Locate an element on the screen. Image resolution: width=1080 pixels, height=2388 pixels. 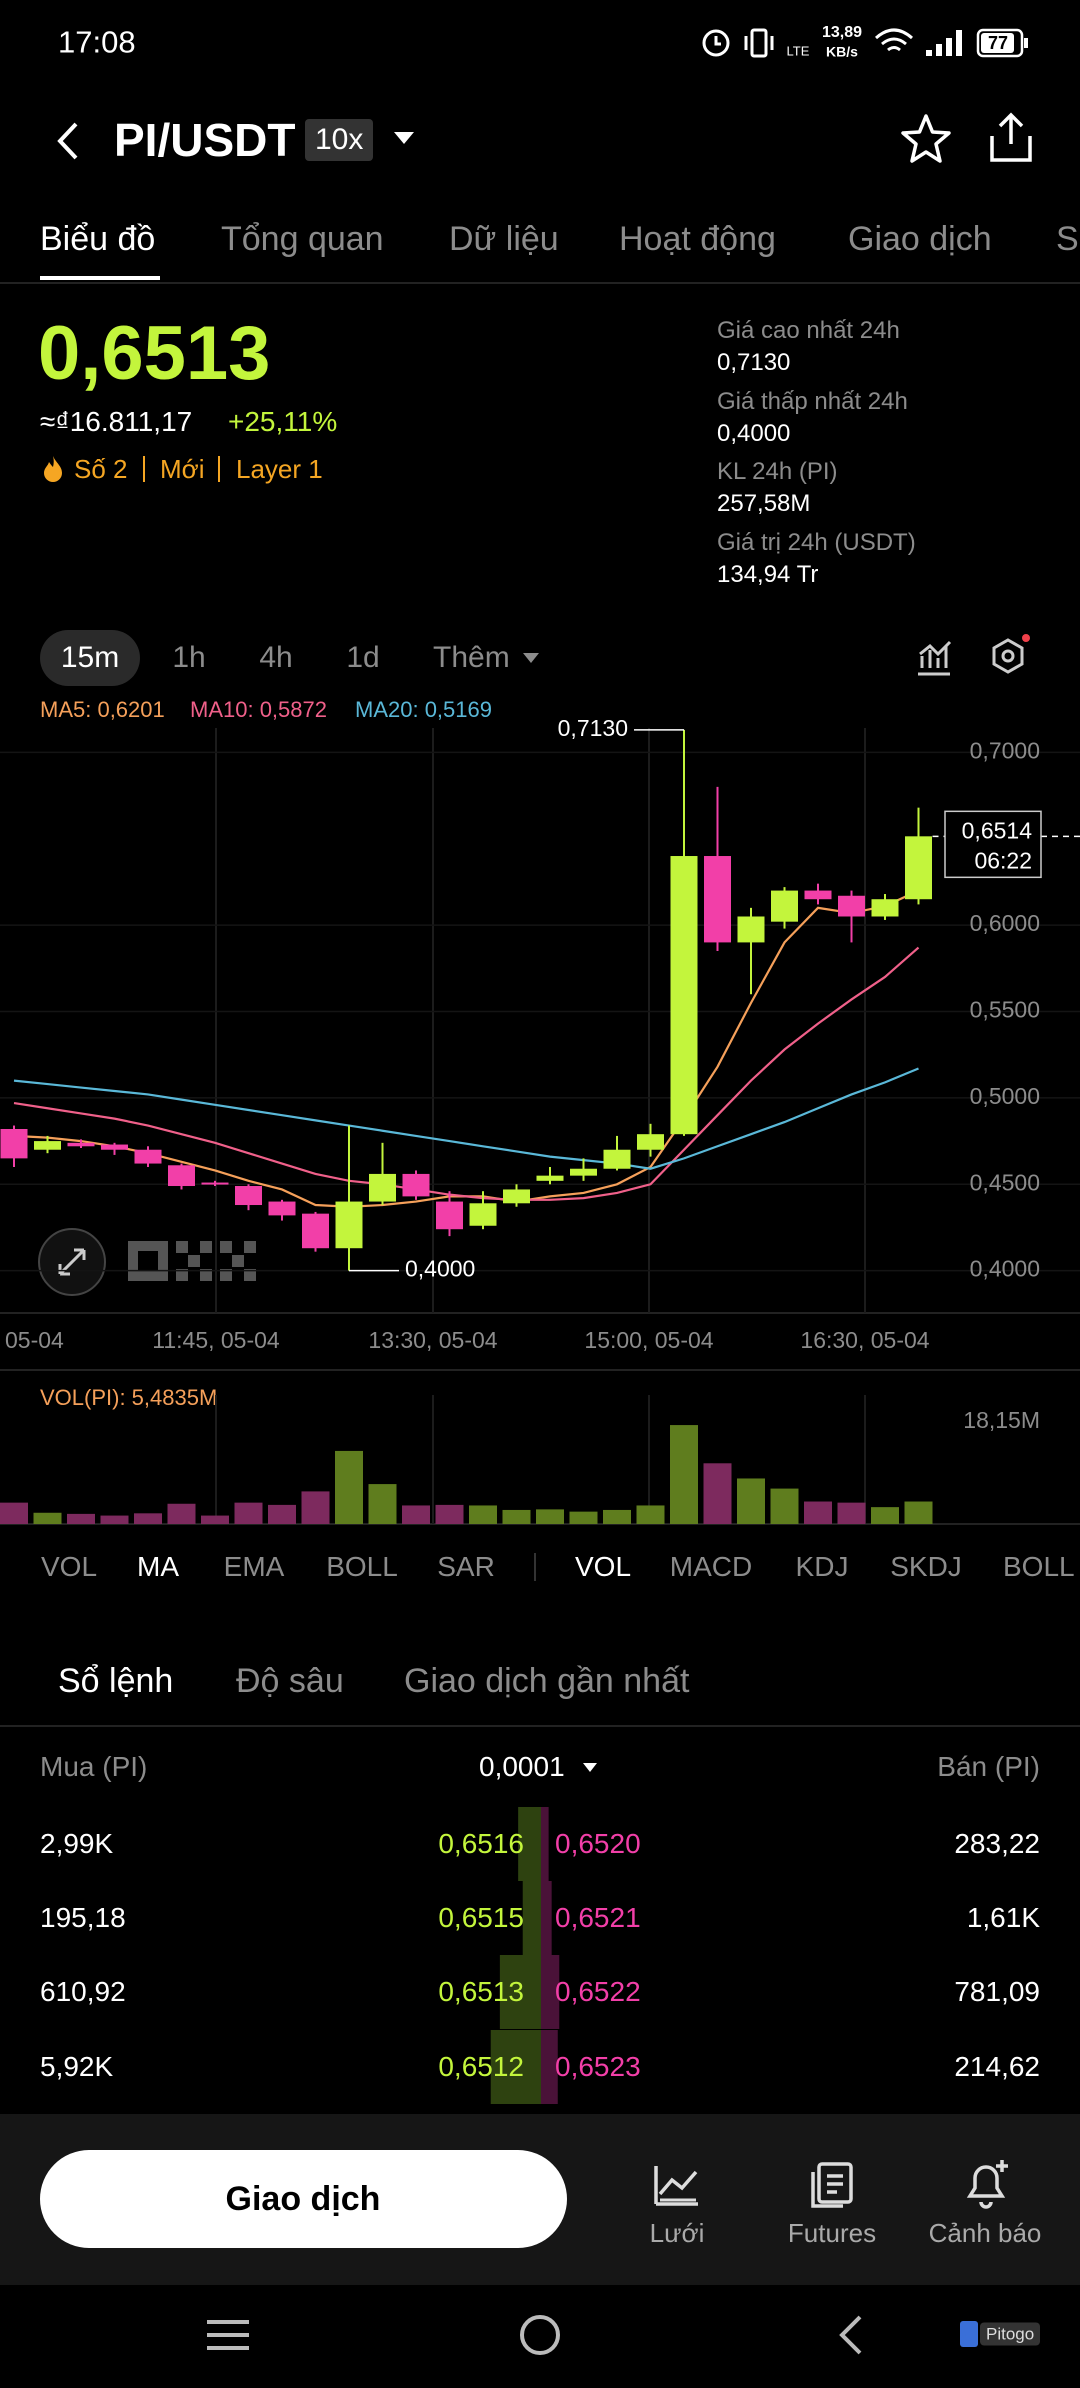
net-speed: 13,89 is located at coordinates (842, 32).